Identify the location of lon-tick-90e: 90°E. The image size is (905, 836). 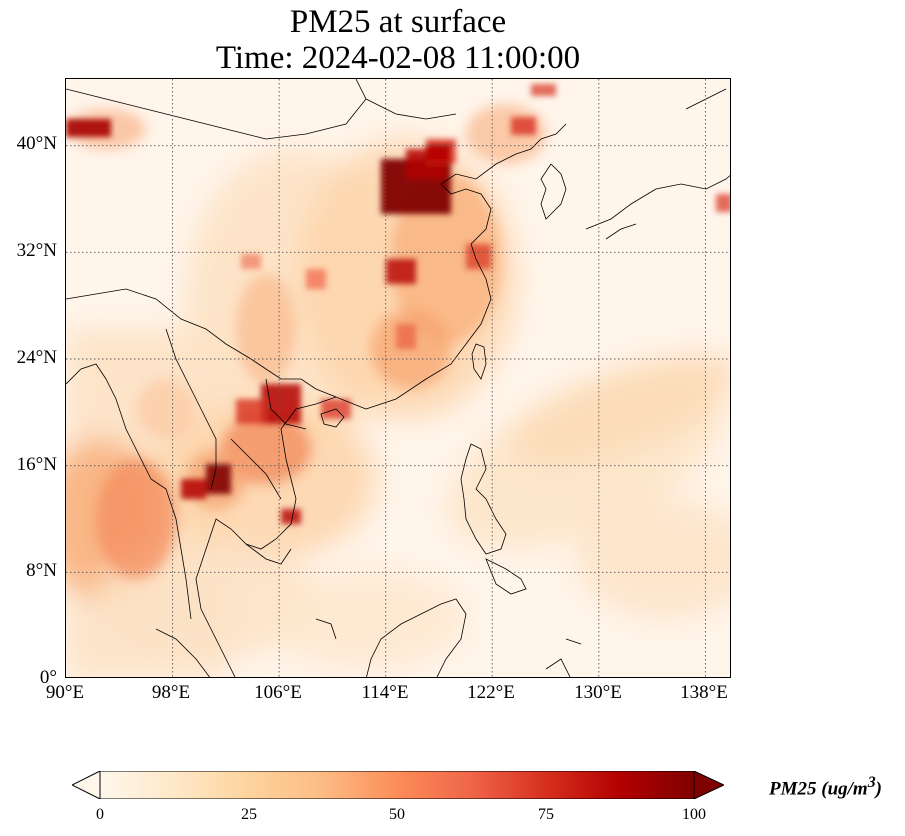
(65, 692).